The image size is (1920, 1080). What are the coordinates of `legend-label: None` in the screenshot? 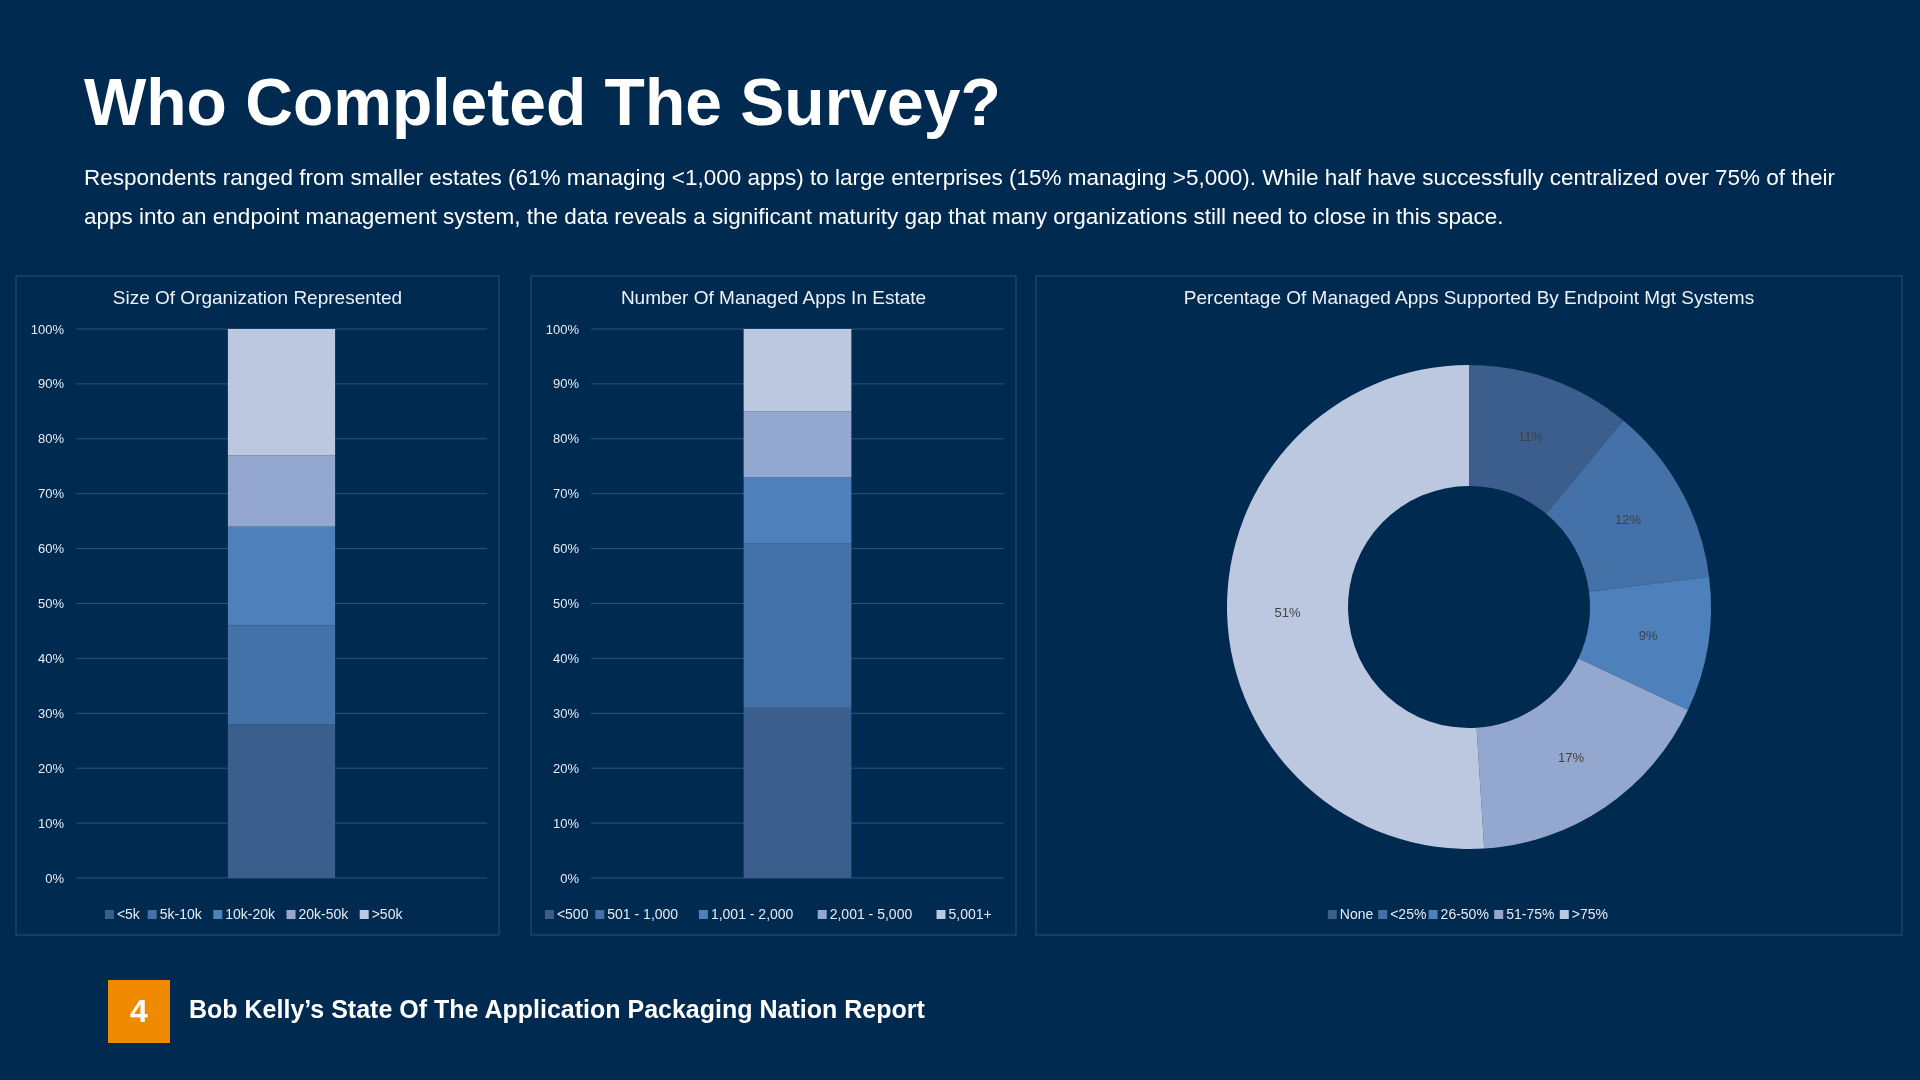 It's located at (1356, 914).